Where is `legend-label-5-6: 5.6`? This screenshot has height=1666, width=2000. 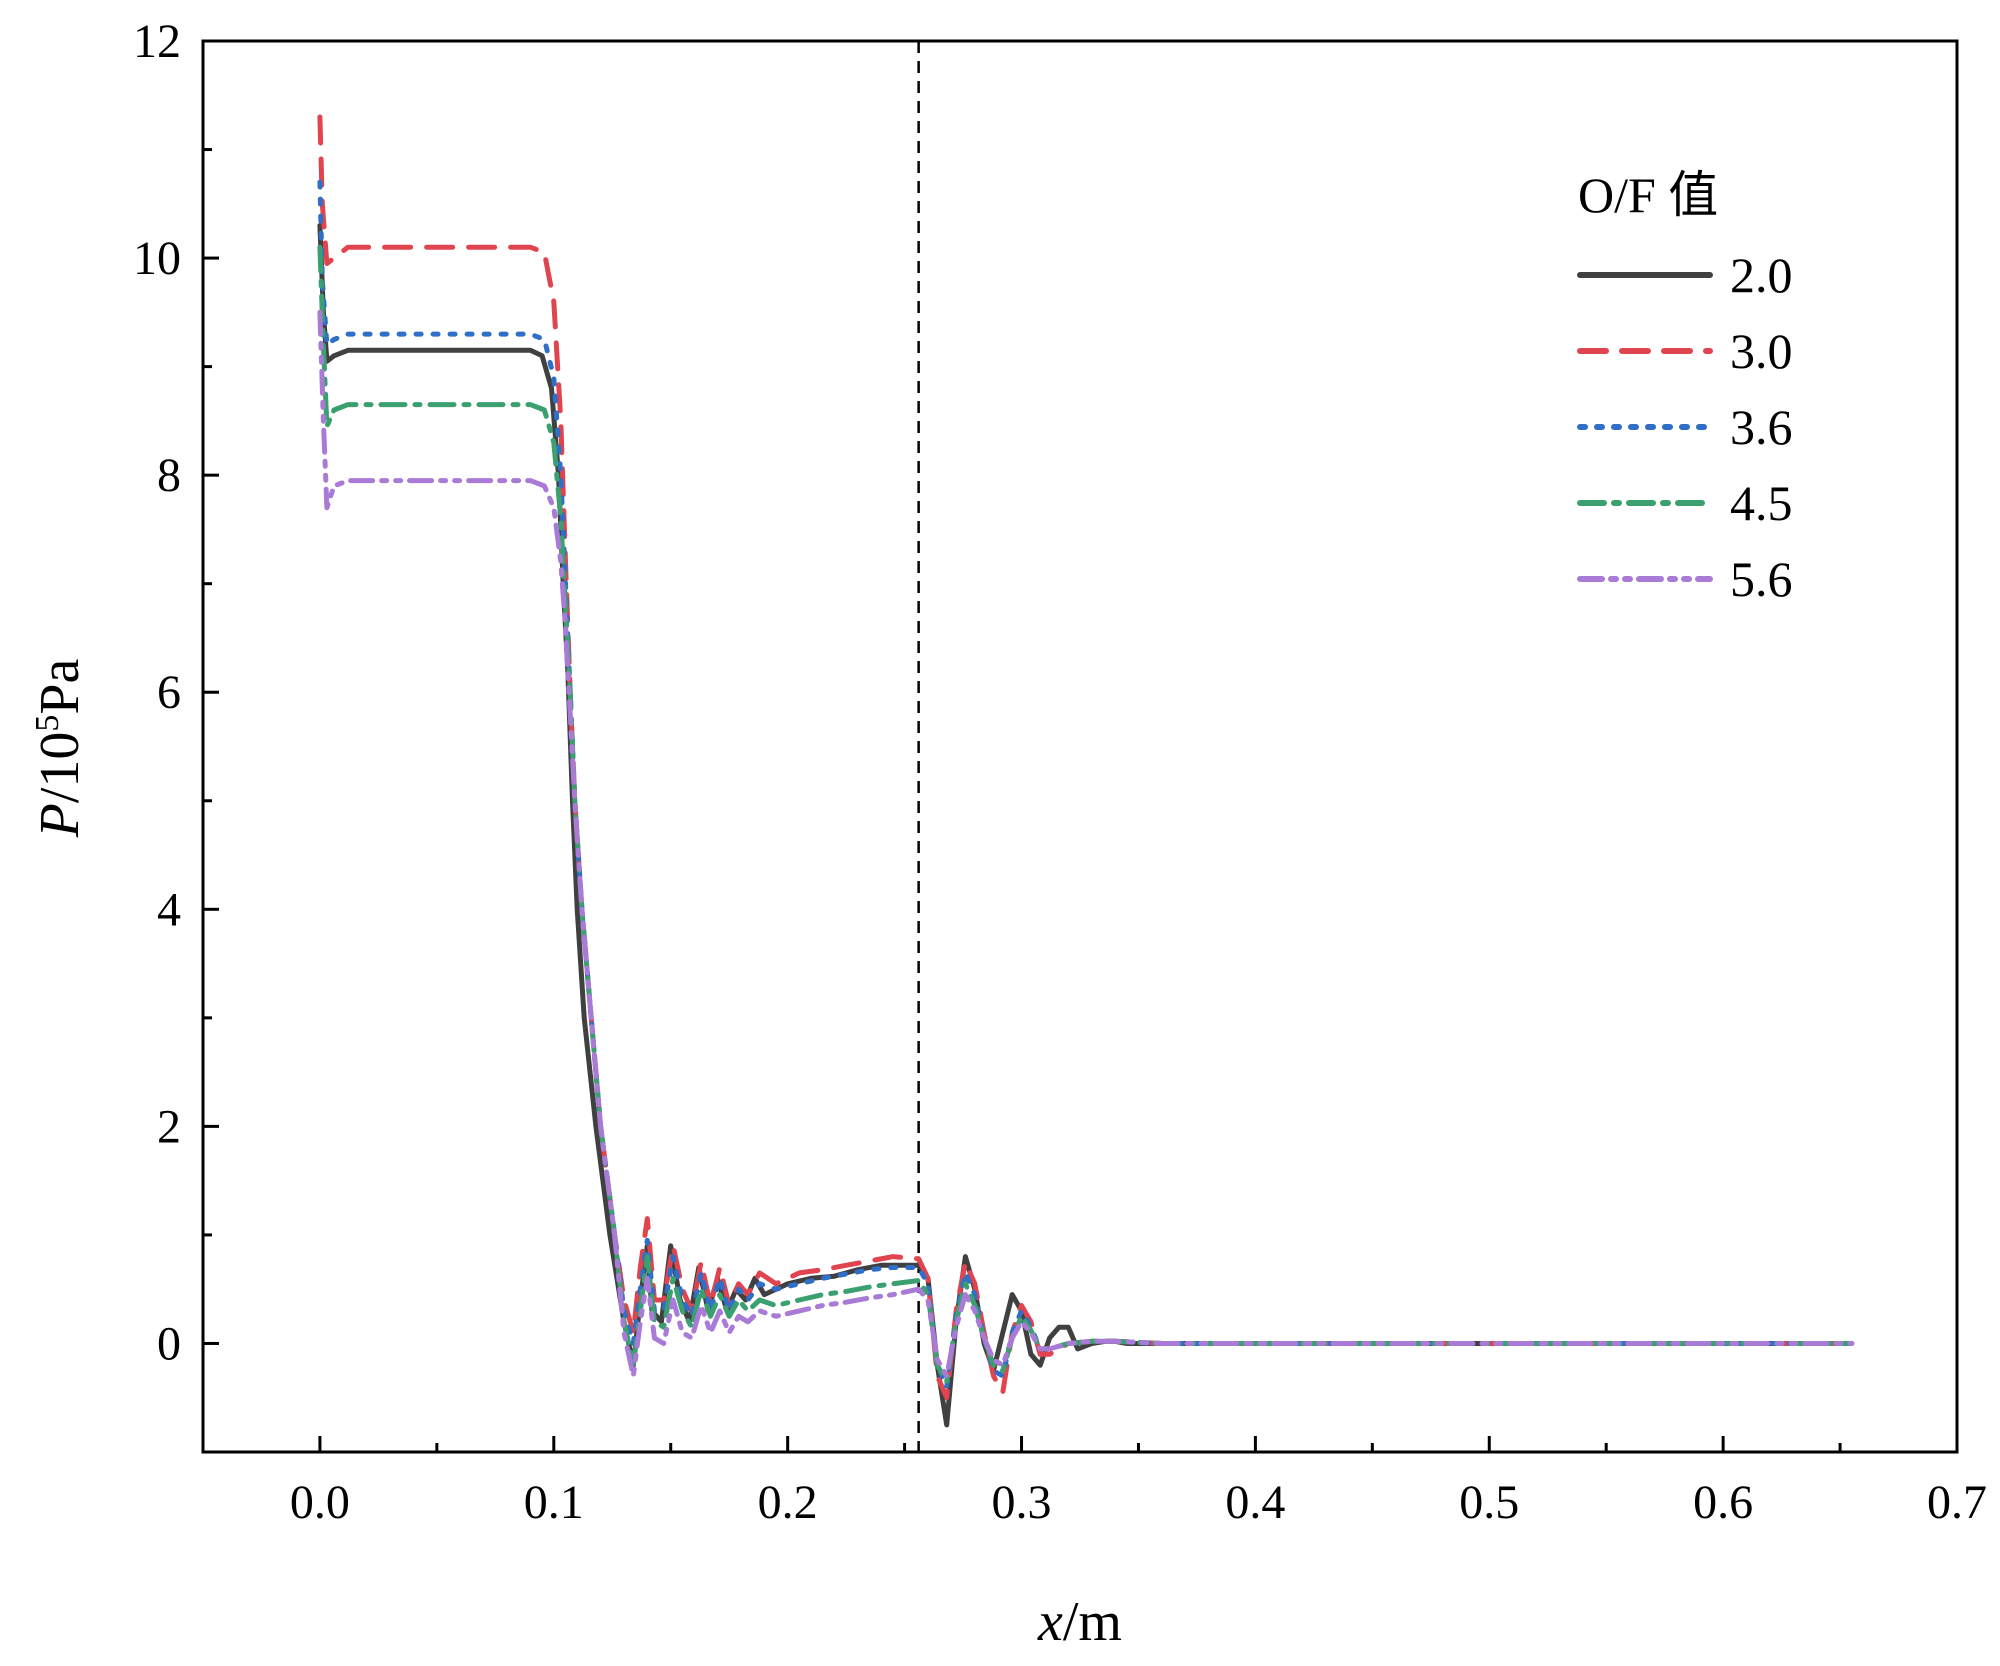
legend-label-5-6: 5.6 is located at coordinates (1761, 579).